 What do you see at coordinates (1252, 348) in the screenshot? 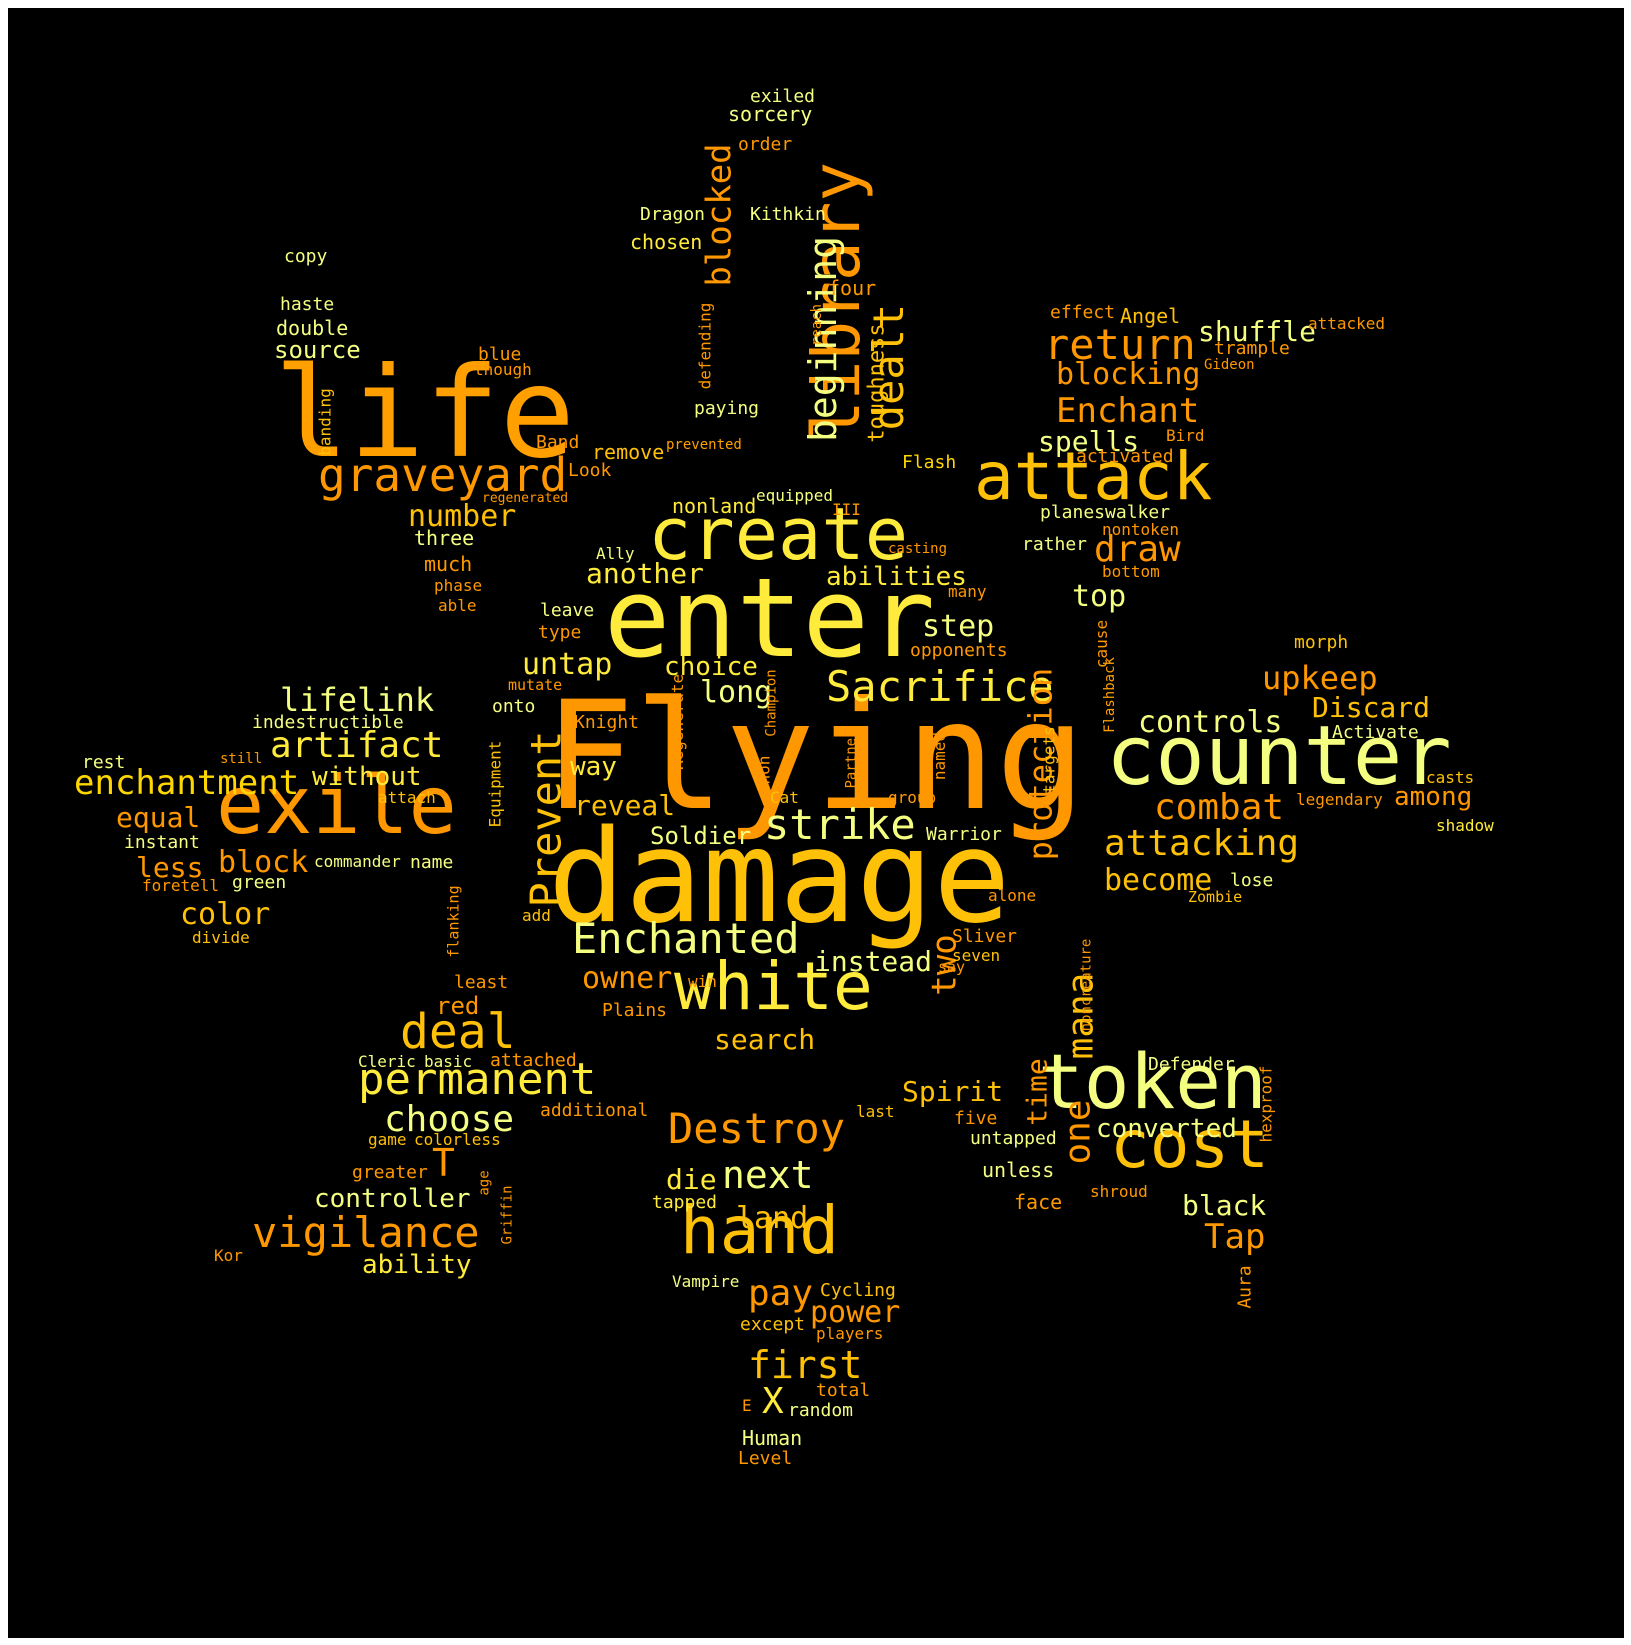
I see `word: trample` at bounding box center [1252, 348].